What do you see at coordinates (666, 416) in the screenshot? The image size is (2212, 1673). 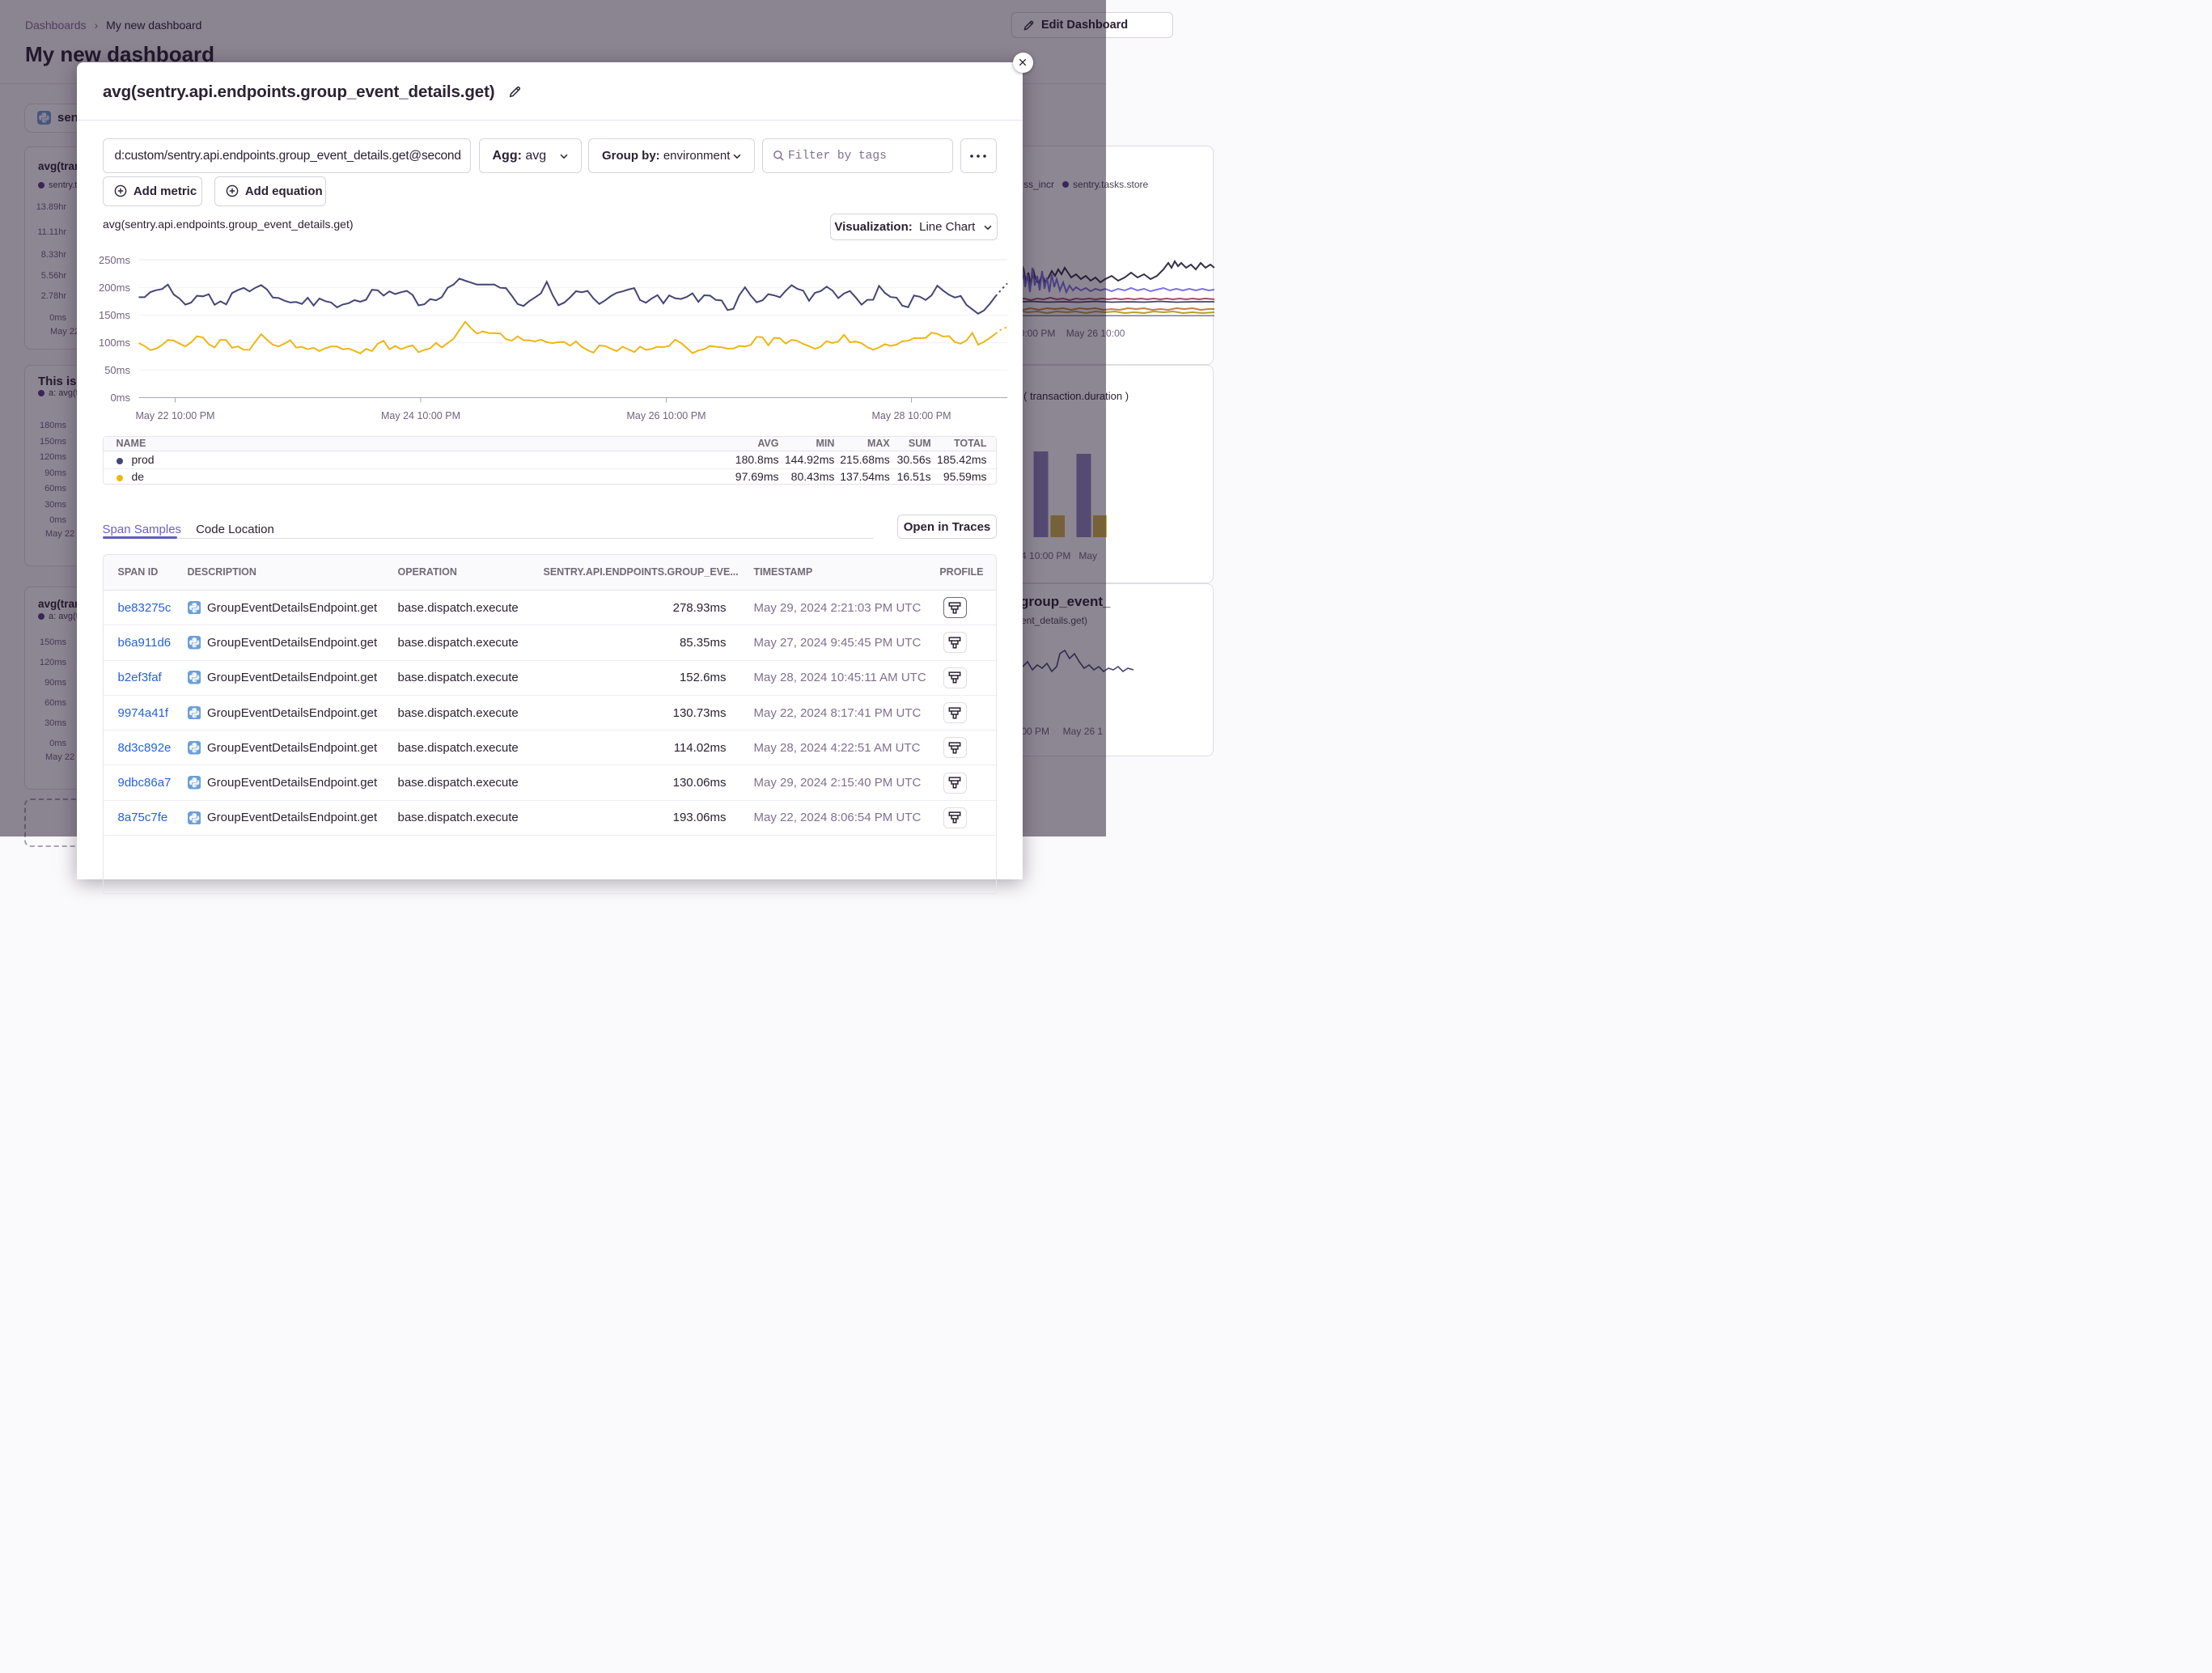 I see `svg-text: May 26 10:00 PM` at bounding box center [666, 416].